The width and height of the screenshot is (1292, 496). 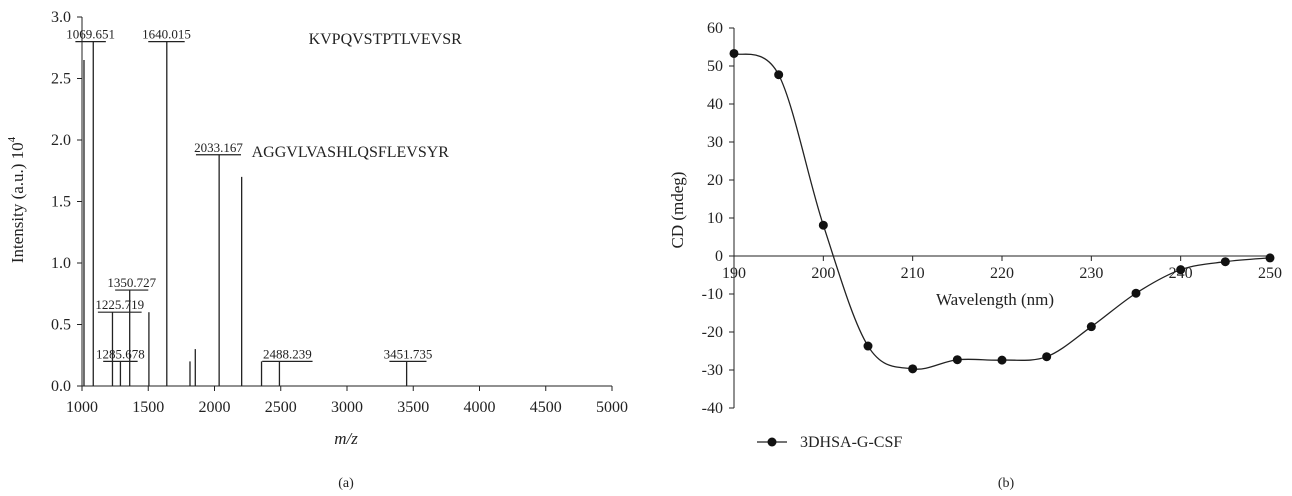 What do you see at coordinates (1270, 273) in the screenshot?
I see `chart-b-x-tick-label: 250` at bounding box center [1270, 273].